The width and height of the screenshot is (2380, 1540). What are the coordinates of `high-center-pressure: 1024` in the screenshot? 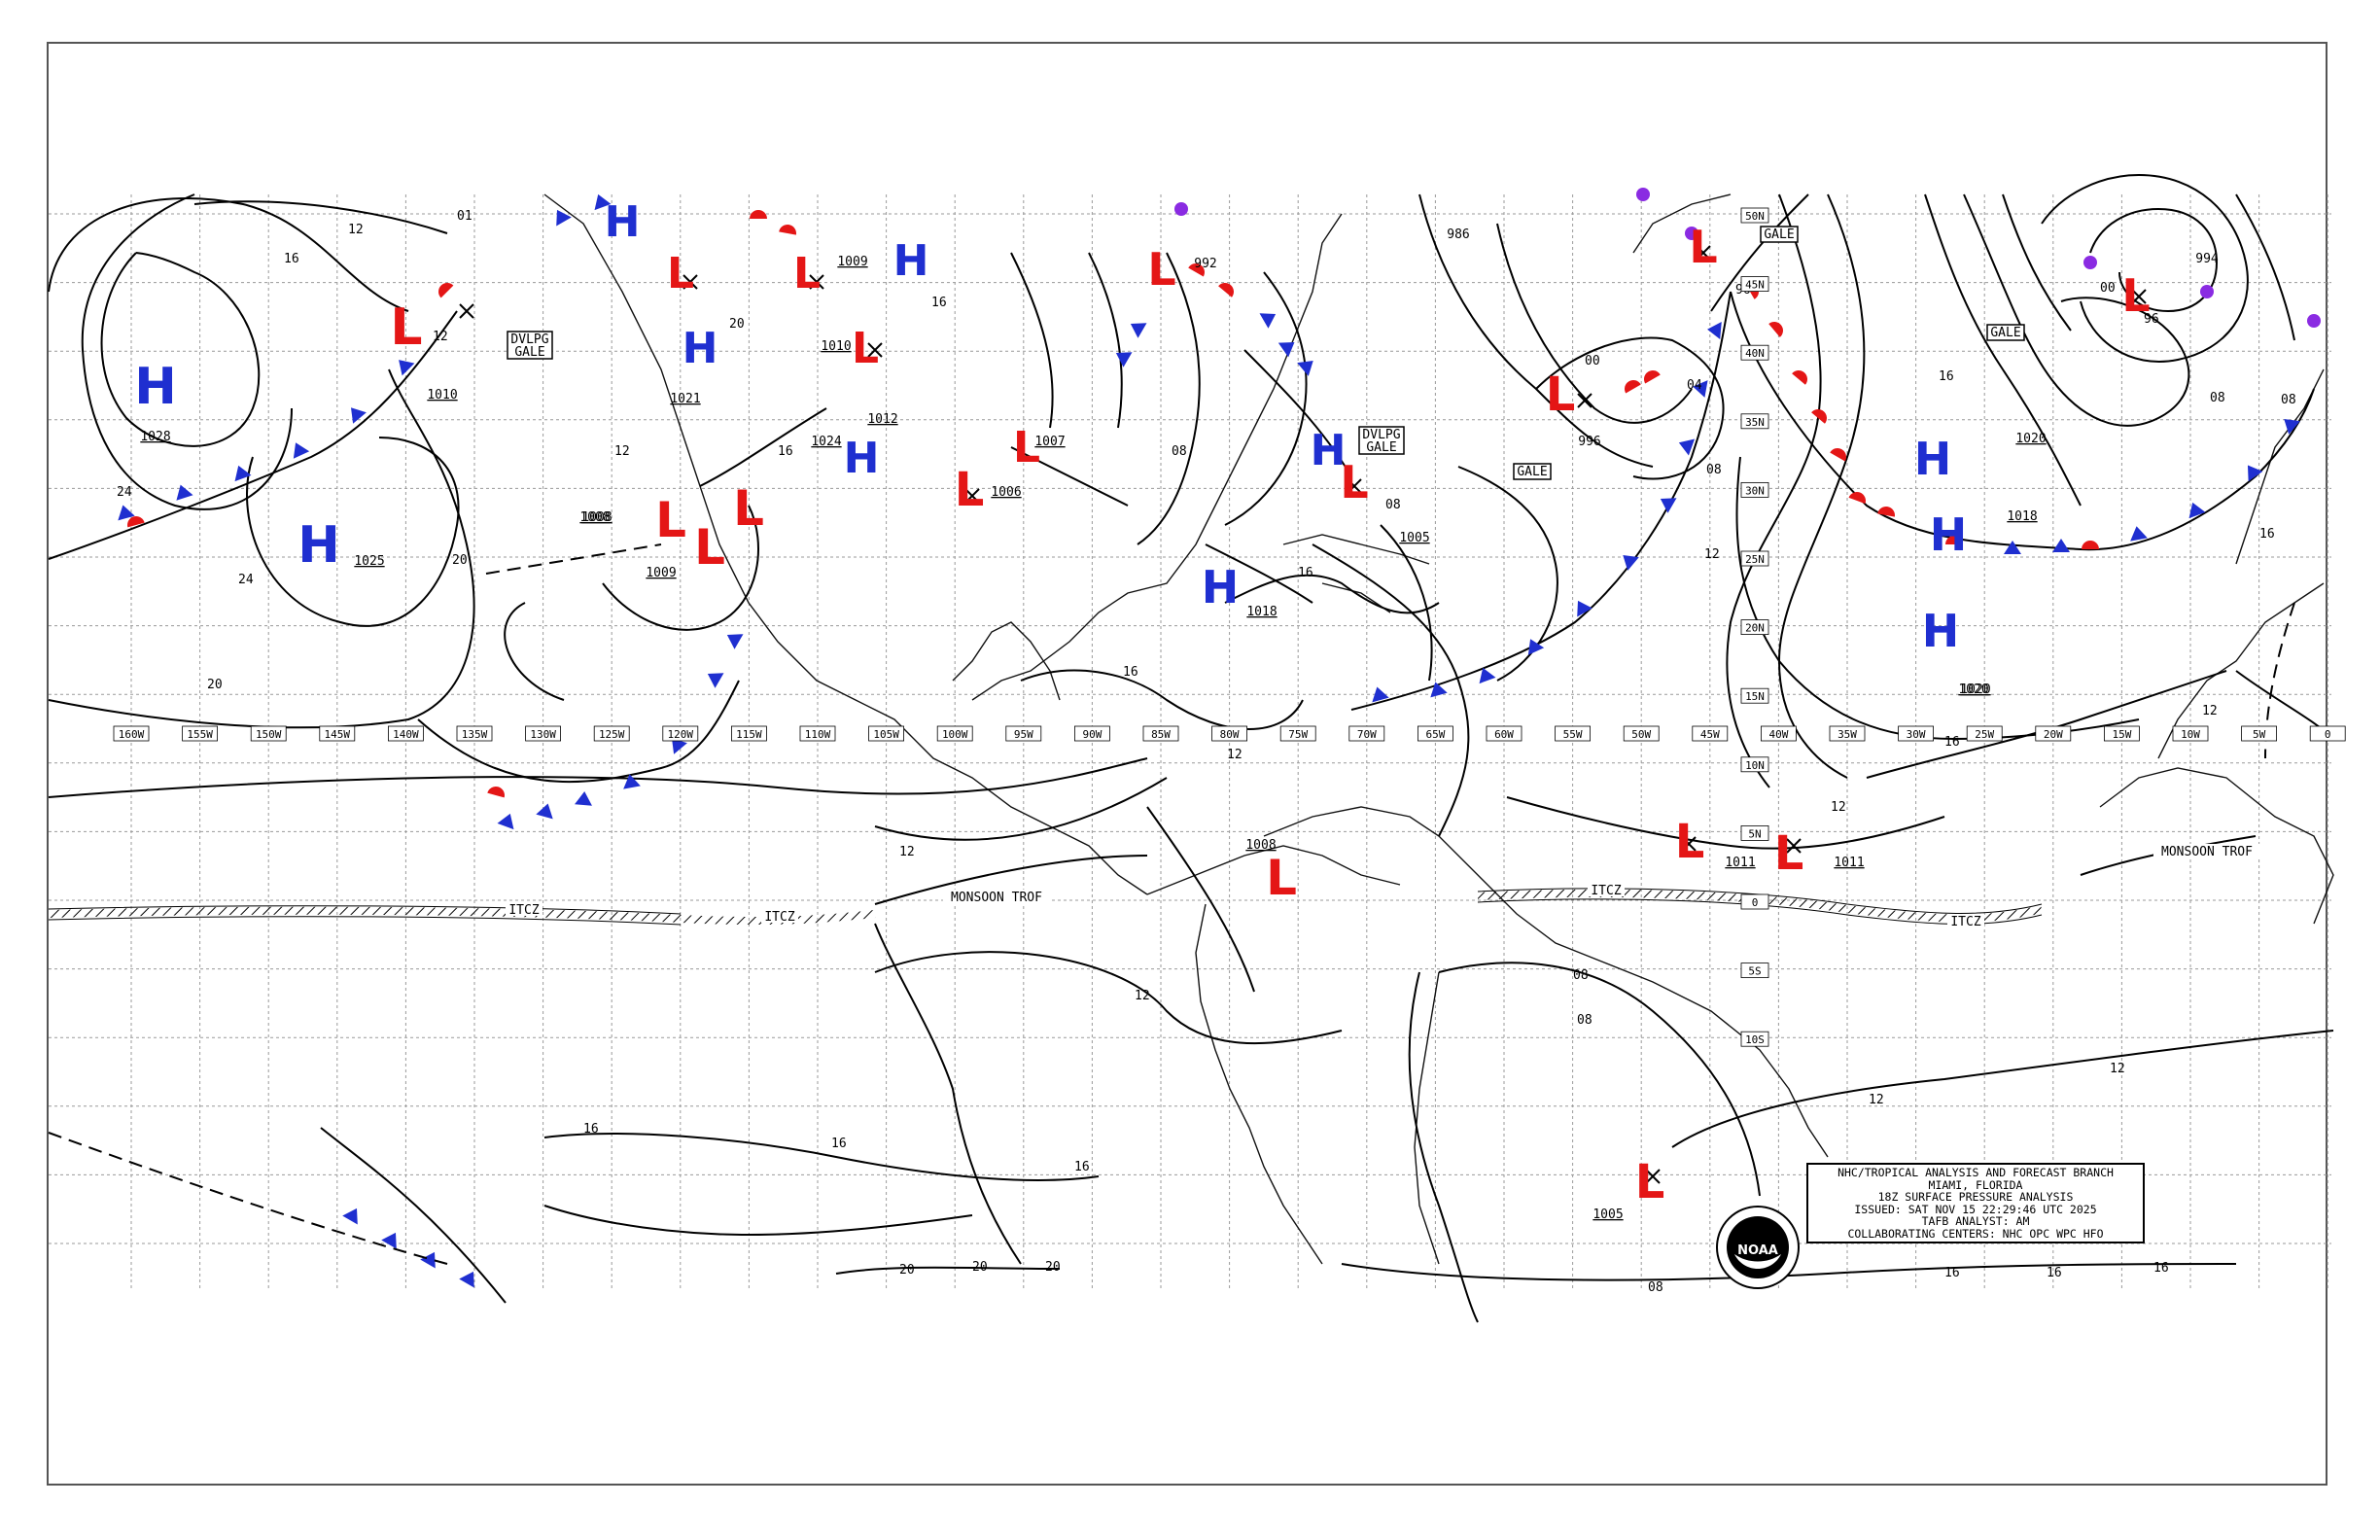 It's located at (826, 442).